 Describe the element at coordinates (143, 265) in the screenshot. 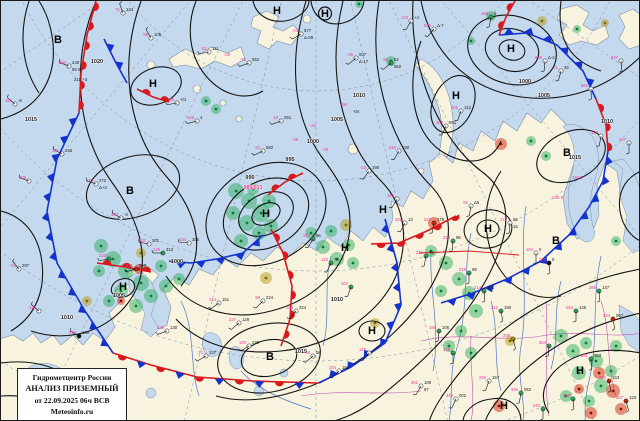

I see `svg-text: 099` at that location.